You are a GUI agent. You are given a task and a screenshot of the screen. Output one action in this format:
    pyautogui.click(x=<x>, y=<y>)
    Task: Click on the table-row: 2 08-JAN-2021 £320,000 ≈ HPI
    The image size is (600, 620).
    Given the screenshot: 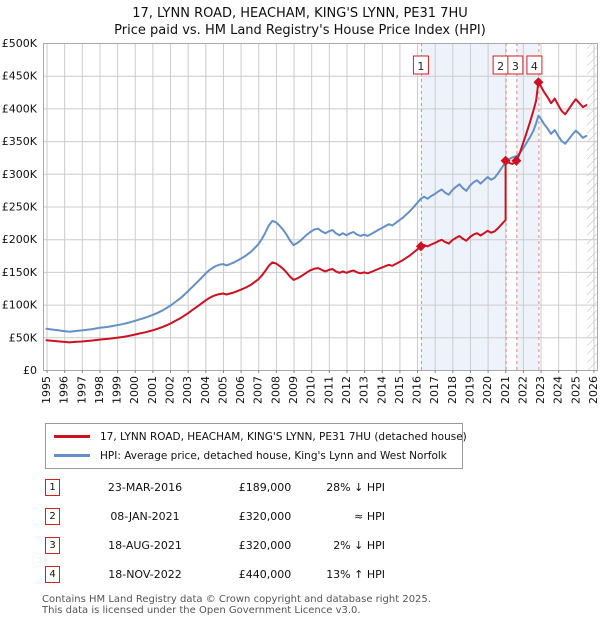 What is the action you would take?
    pyautogui.click(x=322, y=516)
    